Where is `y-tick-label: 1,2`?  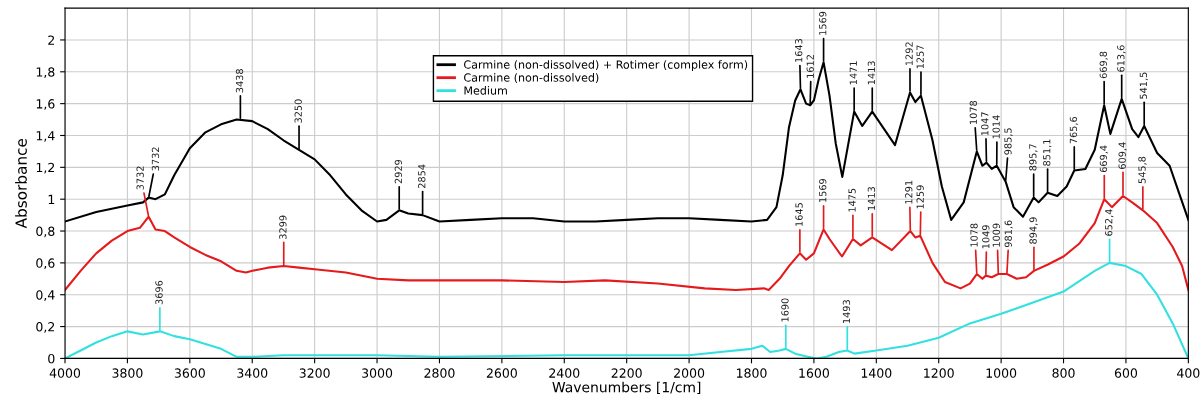 y-tick-label: 1,2 is located at coordinates (45, 168).